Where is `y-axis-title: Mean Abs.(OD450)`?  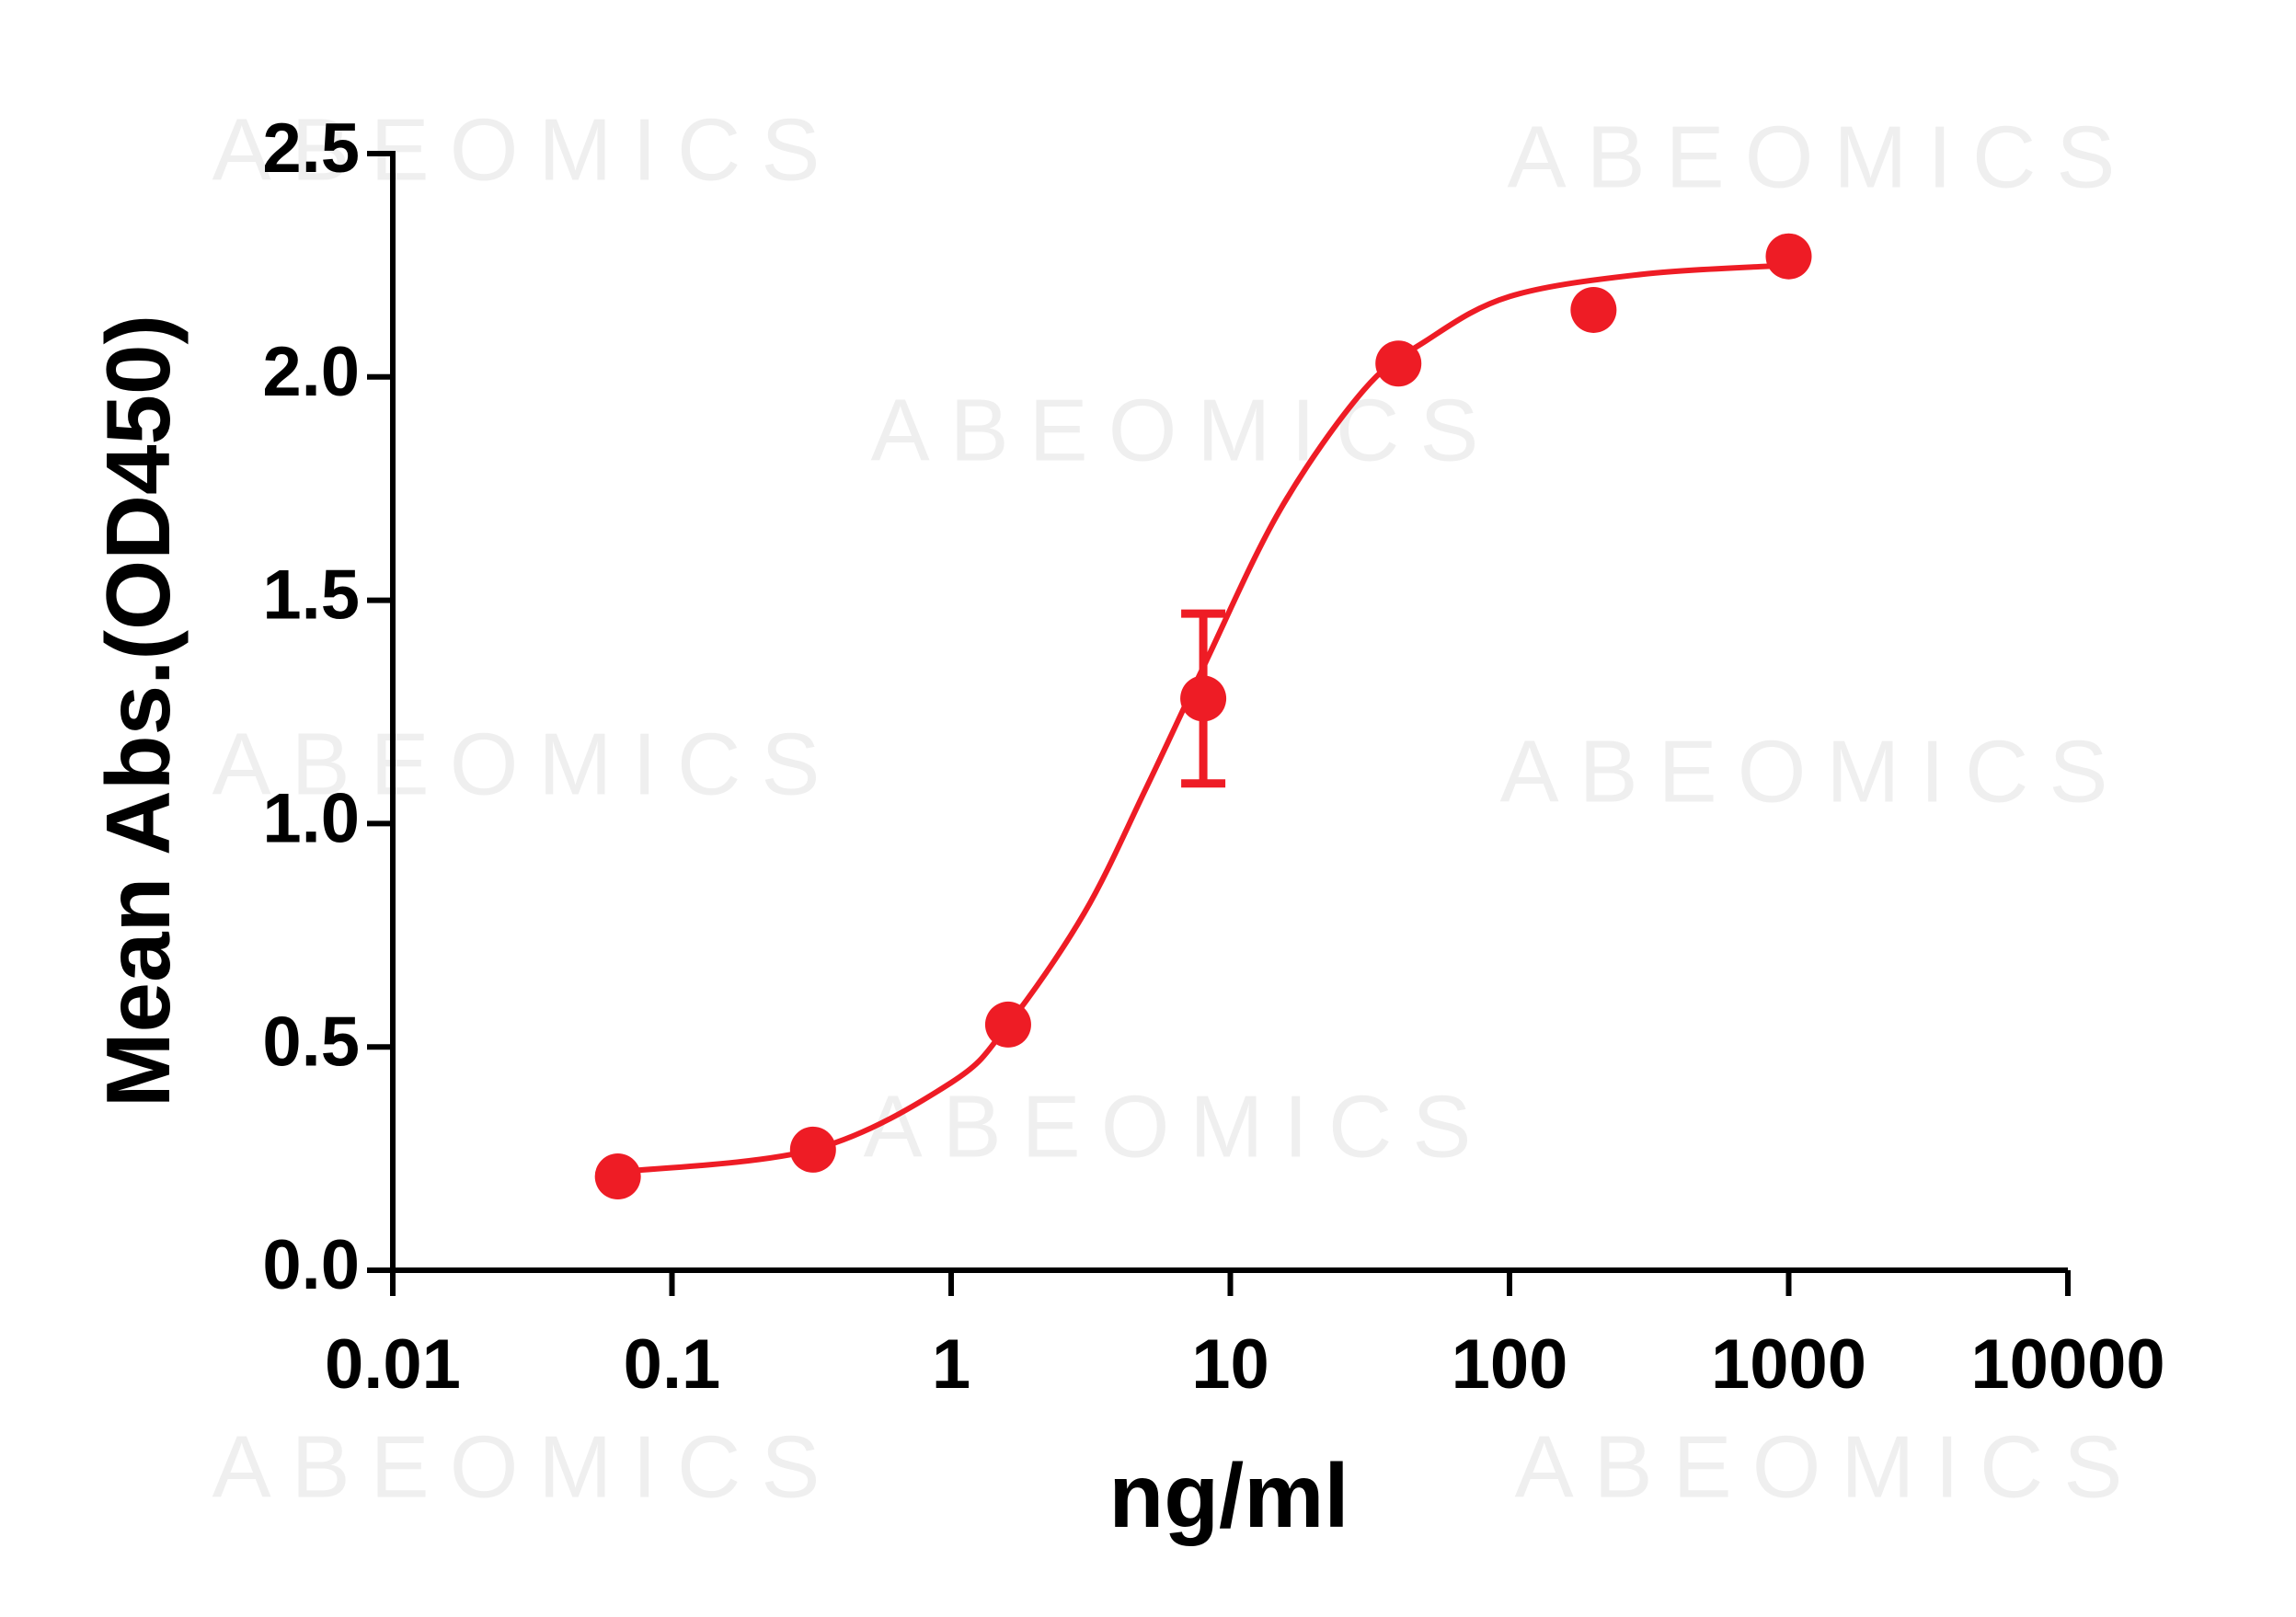 y-axis-title: Mean Abs.(OD450) is located at coordinates (138, 711).